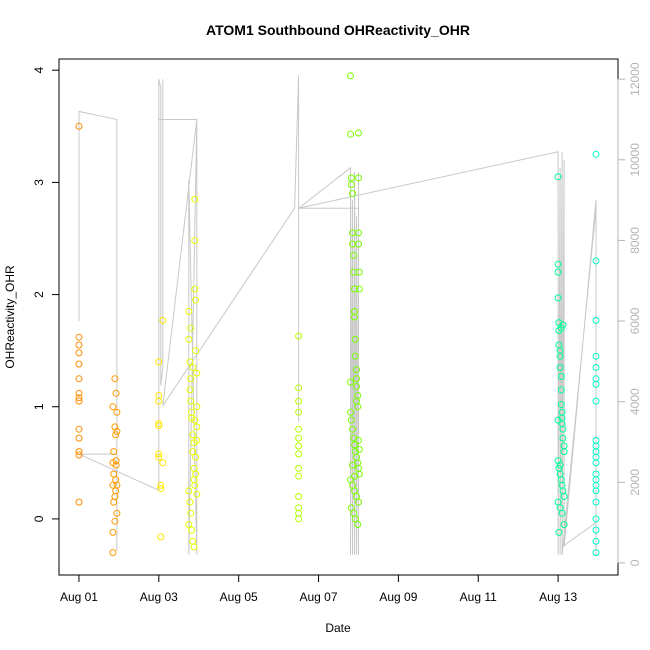 This screenshot has width=650, height=650. What do you see at coordinates (635, 79) in the screenshot?
I see `right-tick-label: 12000` at bounding box center [635, 79].